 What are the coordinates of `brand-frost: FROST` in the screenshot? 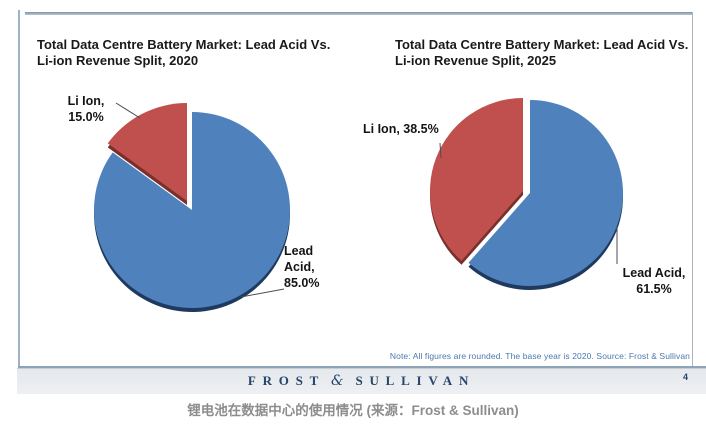 It's located at (286, 380).